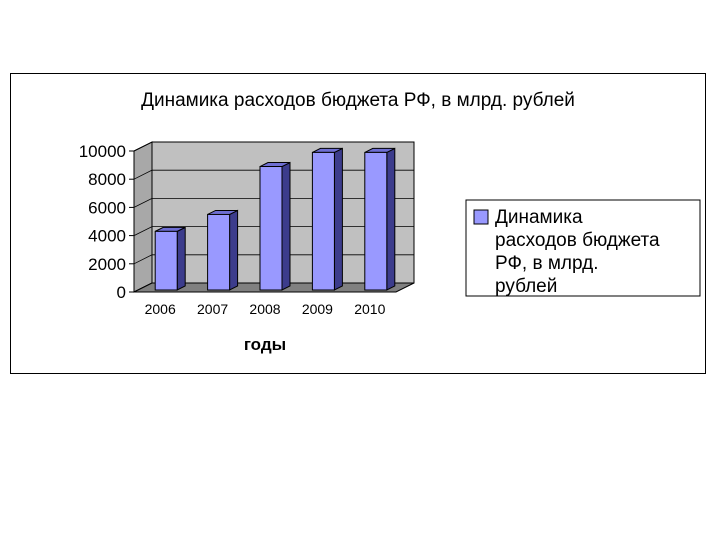 The height and width of the screenshot is (540, 720). Describe the element at coordinates (317, 309) in the screenshot. I see `x-tick-label: 2009` at that location.